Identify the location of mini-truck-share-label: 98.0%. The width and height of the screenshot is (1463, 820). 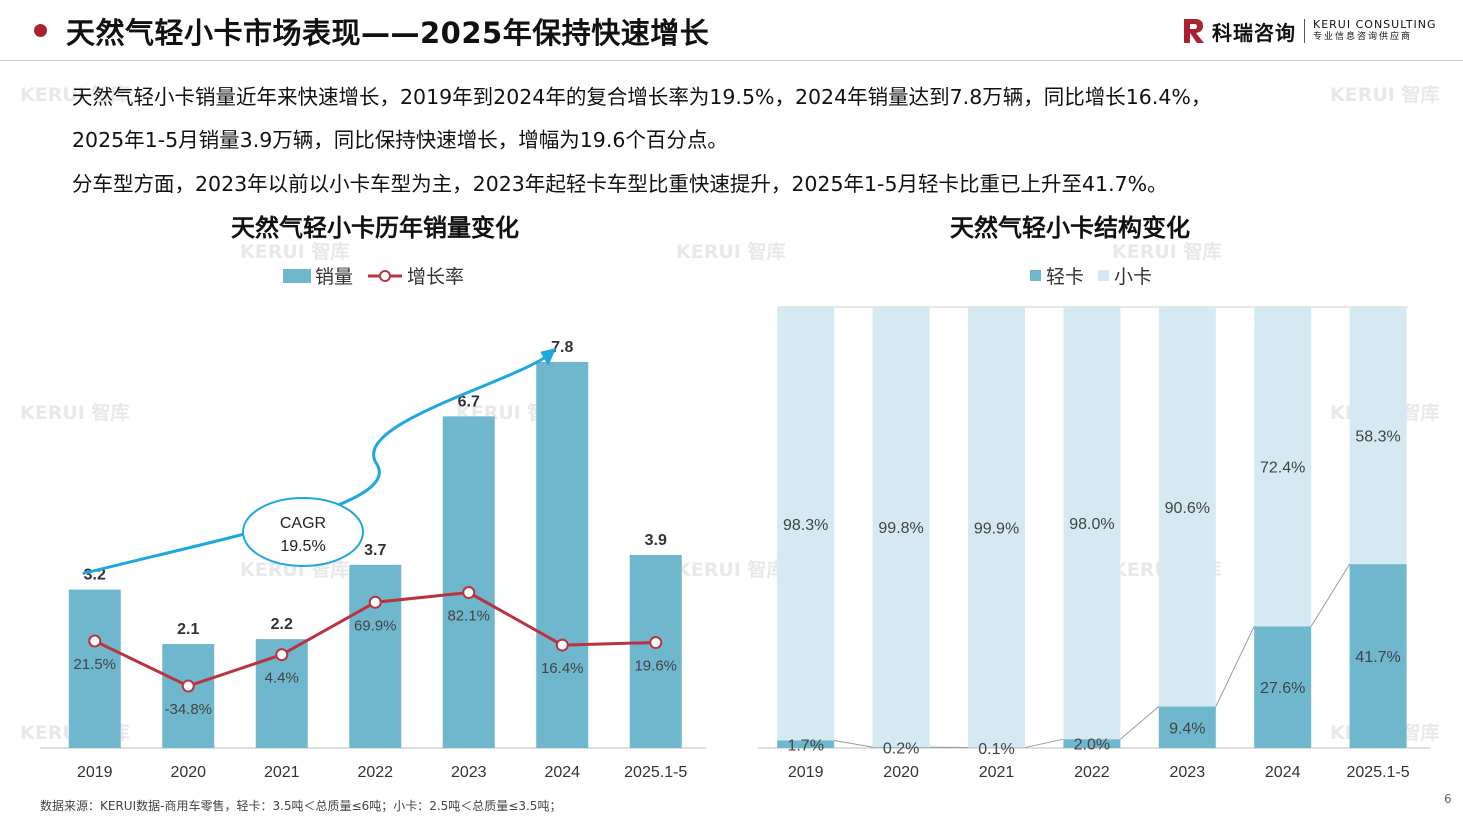
(1091, 524).